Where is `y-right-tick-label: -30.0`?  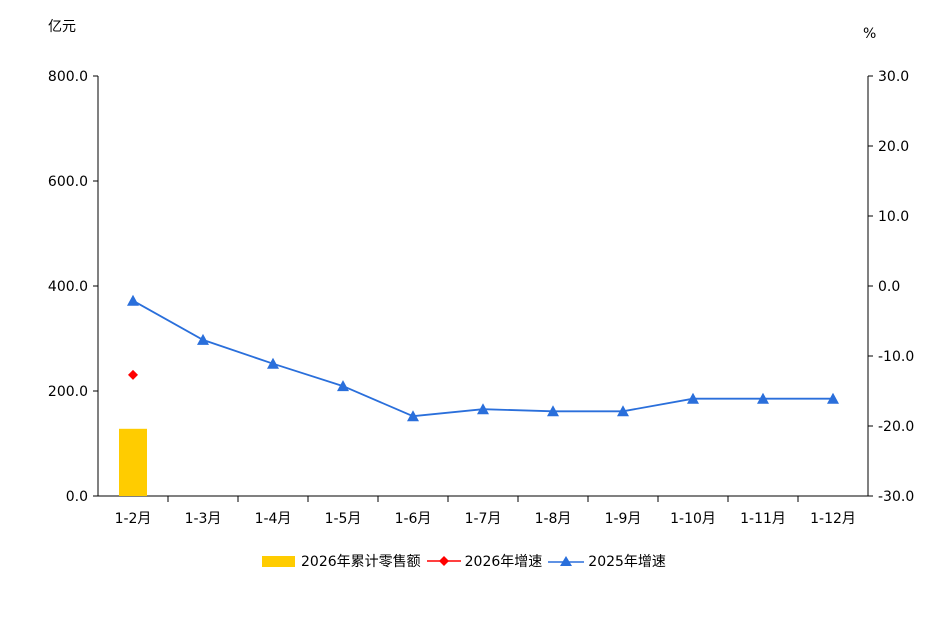
y-right-tick-label: -30.0 is located at coordinates (896, 497).